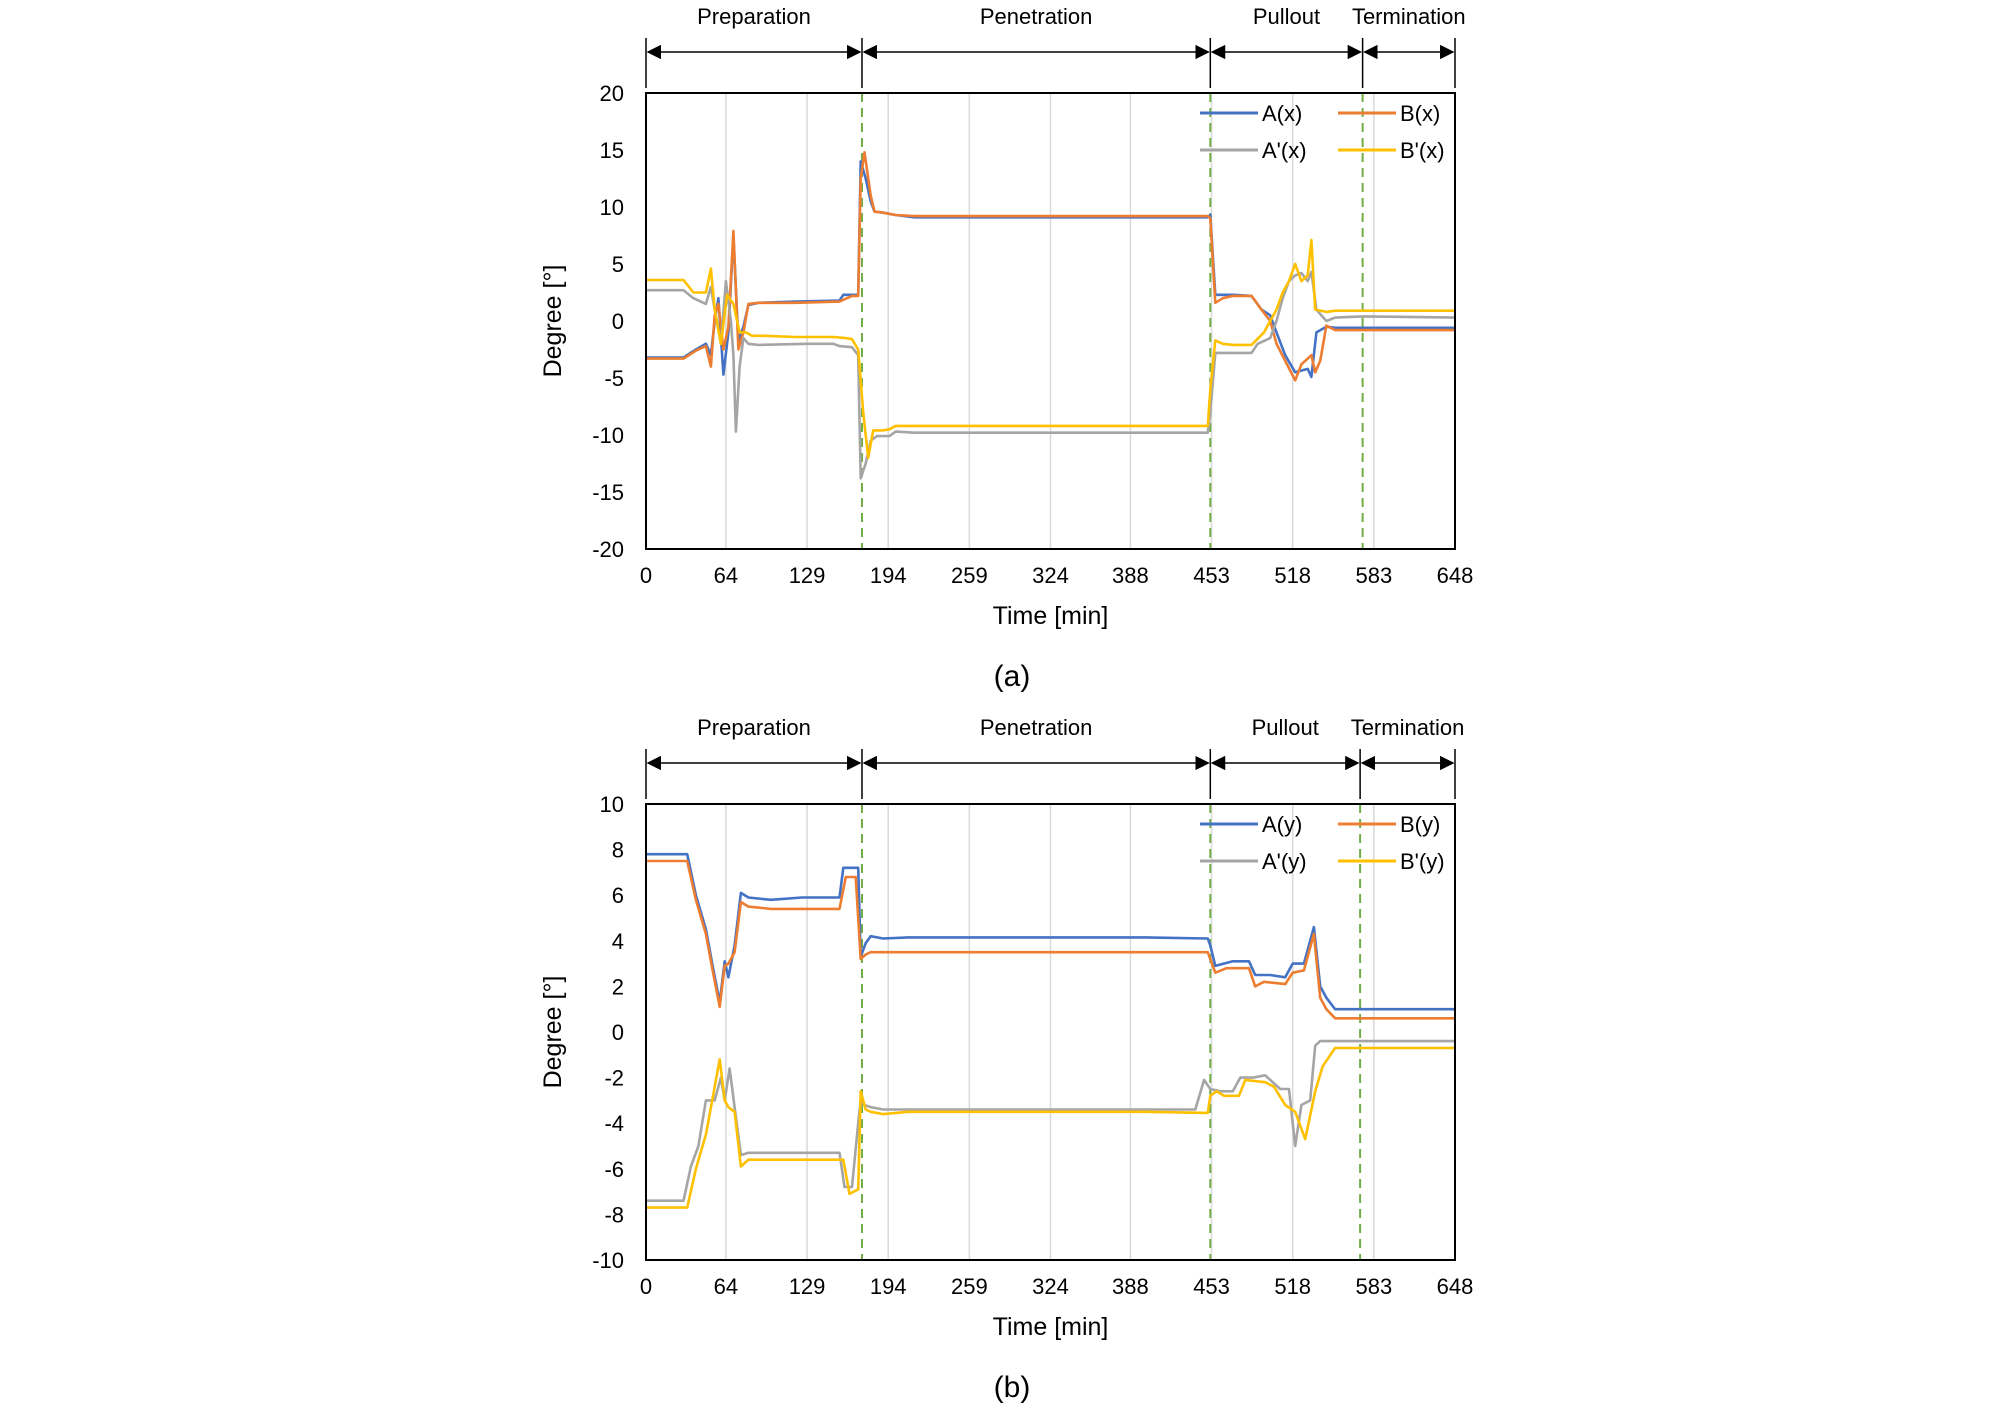 The height and width of the screenshot is (1422, 2008). Describe the element at coordinates (618, 850) in the screenshot. I see `y-tick-label: 8` at that location.